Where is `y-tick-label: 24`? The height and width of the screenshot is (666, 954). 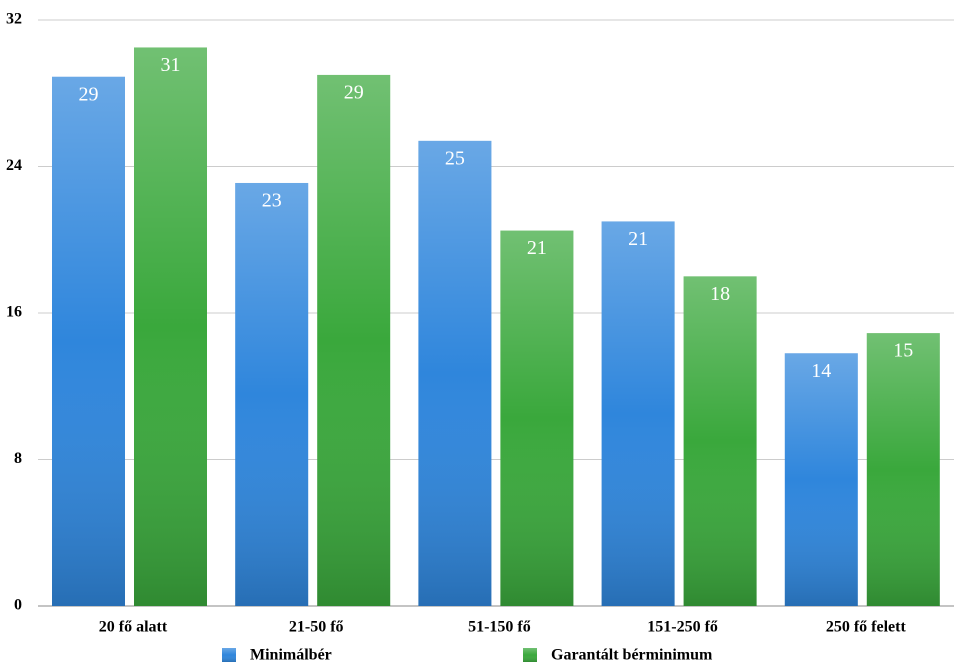 y-tick-label: 24 is located at coordinates (14, 165).